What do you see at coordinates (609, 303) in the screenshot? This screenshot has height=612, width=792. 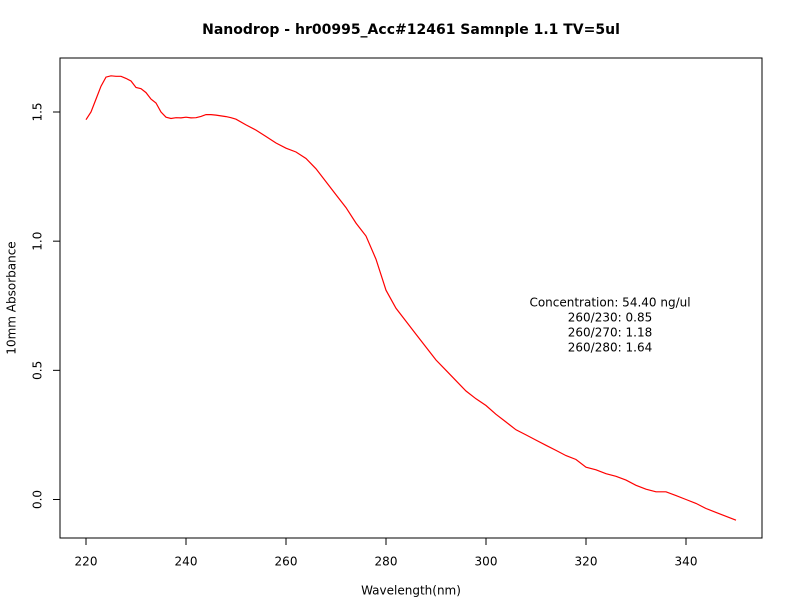 I see `annotation: Concentration: 54.40 ng/ul` at bounding box center [609, 303].